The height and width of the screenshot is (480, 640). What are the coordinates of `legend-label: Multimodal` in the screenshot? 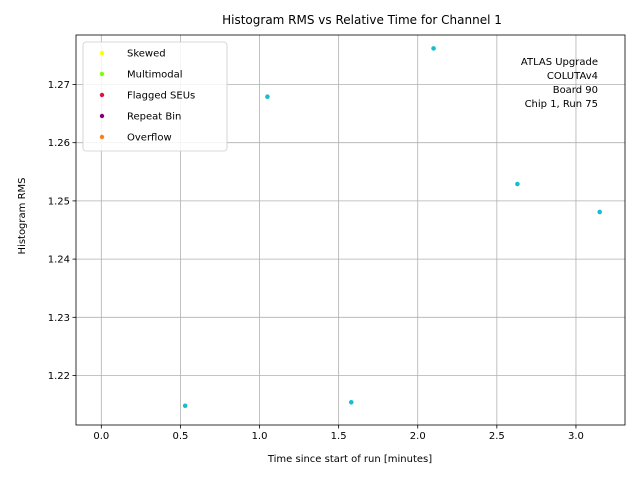 It's located at (155, 75).